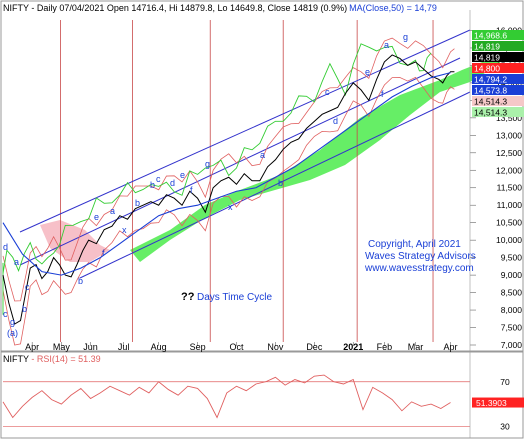 The width and height of the screenshot is (525, 439). I want to click on x-tick-label: Jul, so click(124, 347).